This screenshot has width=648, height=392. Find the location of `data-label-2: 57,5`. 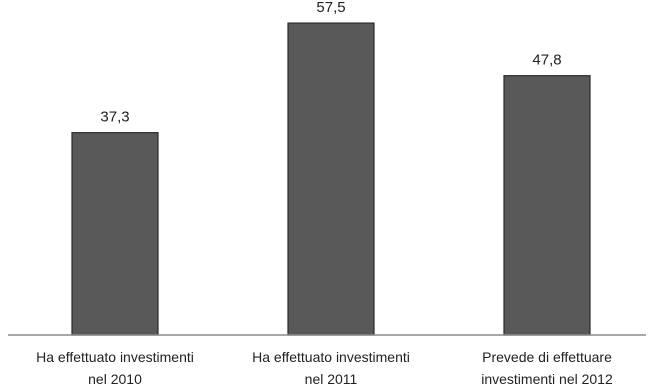

data-label-2: 57,5 is located at coordinates (330, 8).